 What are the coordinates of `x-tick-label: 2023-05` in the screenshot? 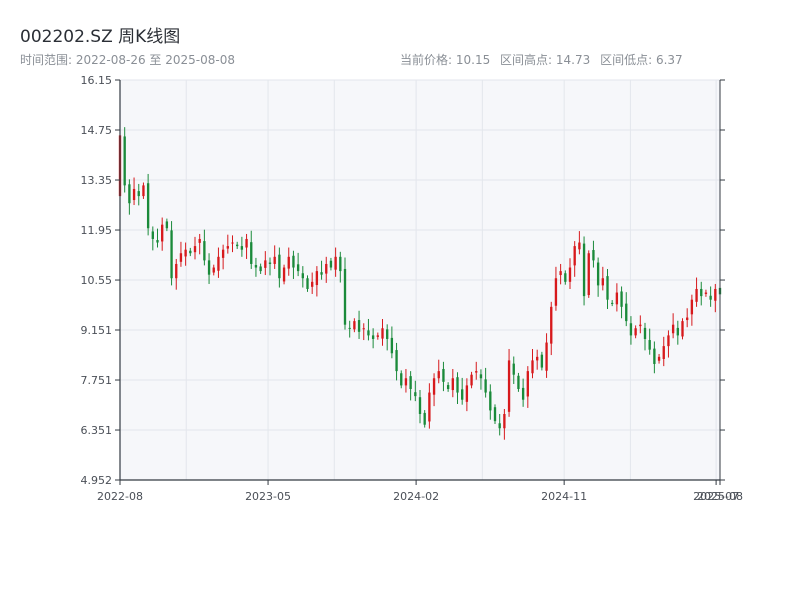 It's located at (268, 496).